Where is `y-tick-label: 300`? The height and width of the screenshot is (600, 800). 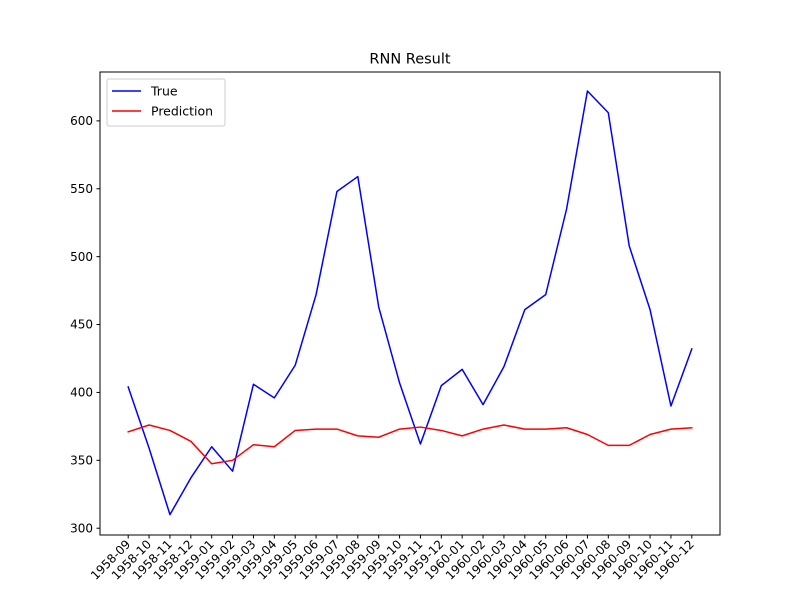
y-tick-label: 300 is located at coordinates (81, 528).